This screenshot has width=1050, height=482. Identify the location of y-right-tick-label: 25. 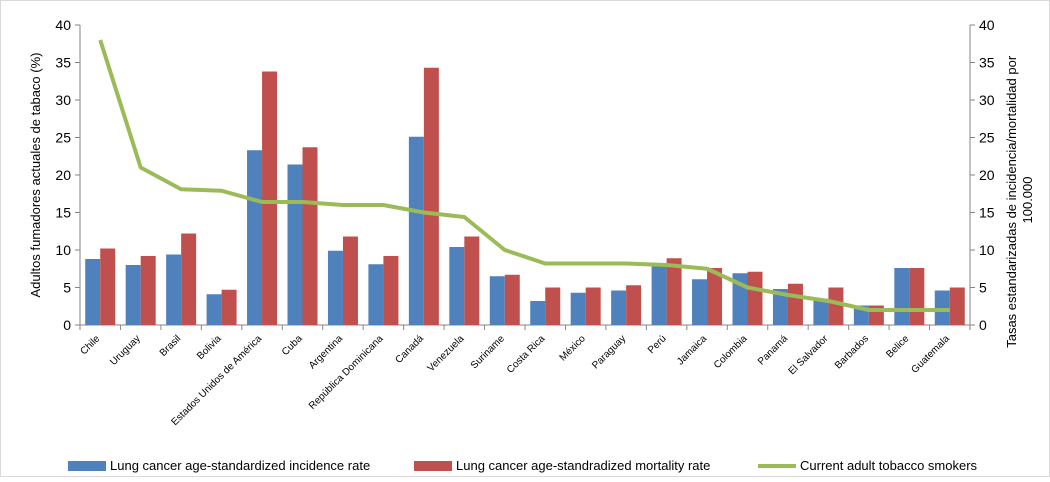
(987, 138).